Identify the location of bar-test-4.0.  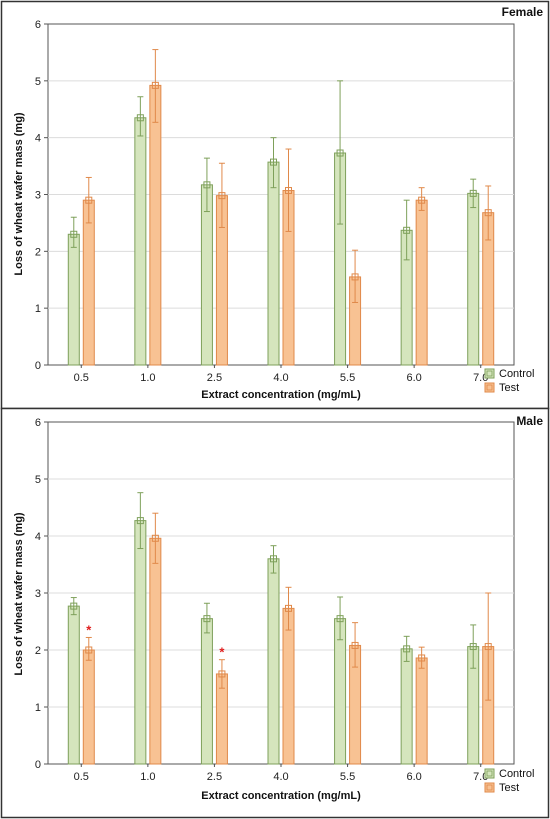
(288, 686).